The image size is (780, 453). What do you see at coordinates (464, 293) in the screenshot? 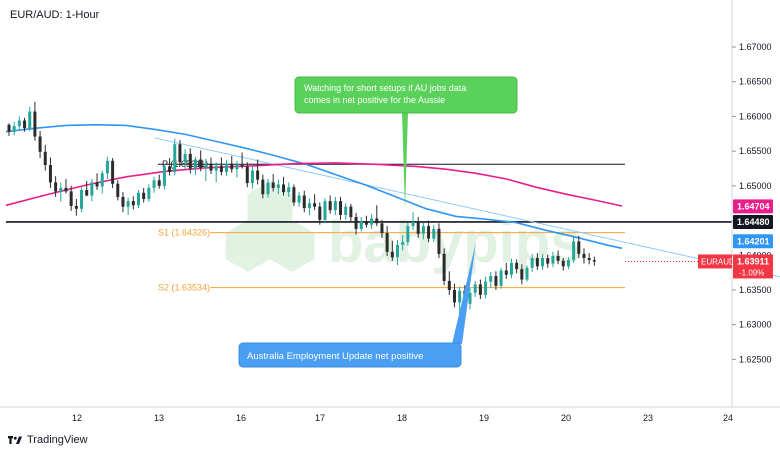
I see `bottom-note-pointer` at bounding box center [464, 293].